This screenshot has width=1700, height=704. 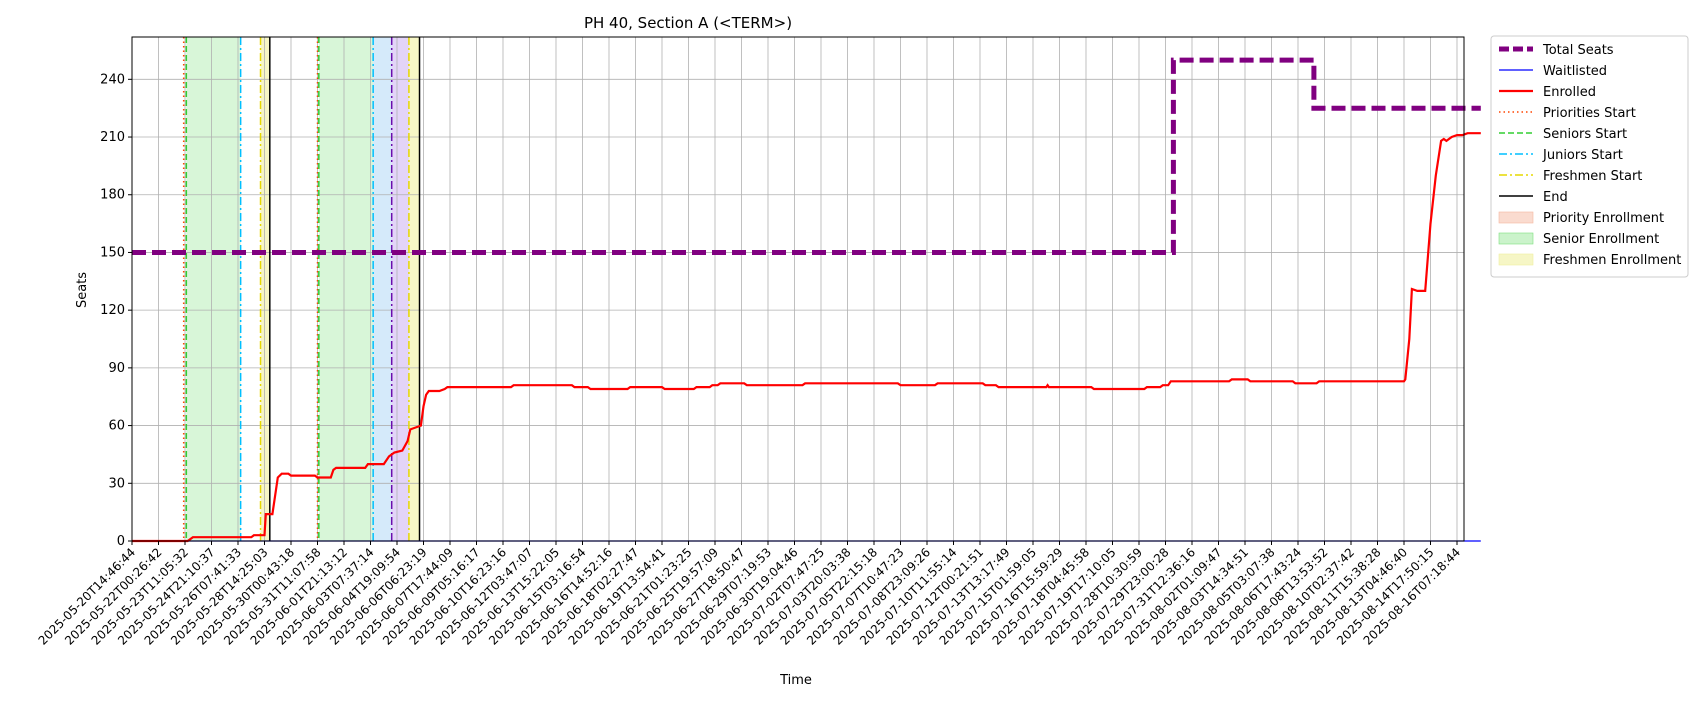 I want to click on legend-label: Senior Enrollment, so click(x=1601, y=239).